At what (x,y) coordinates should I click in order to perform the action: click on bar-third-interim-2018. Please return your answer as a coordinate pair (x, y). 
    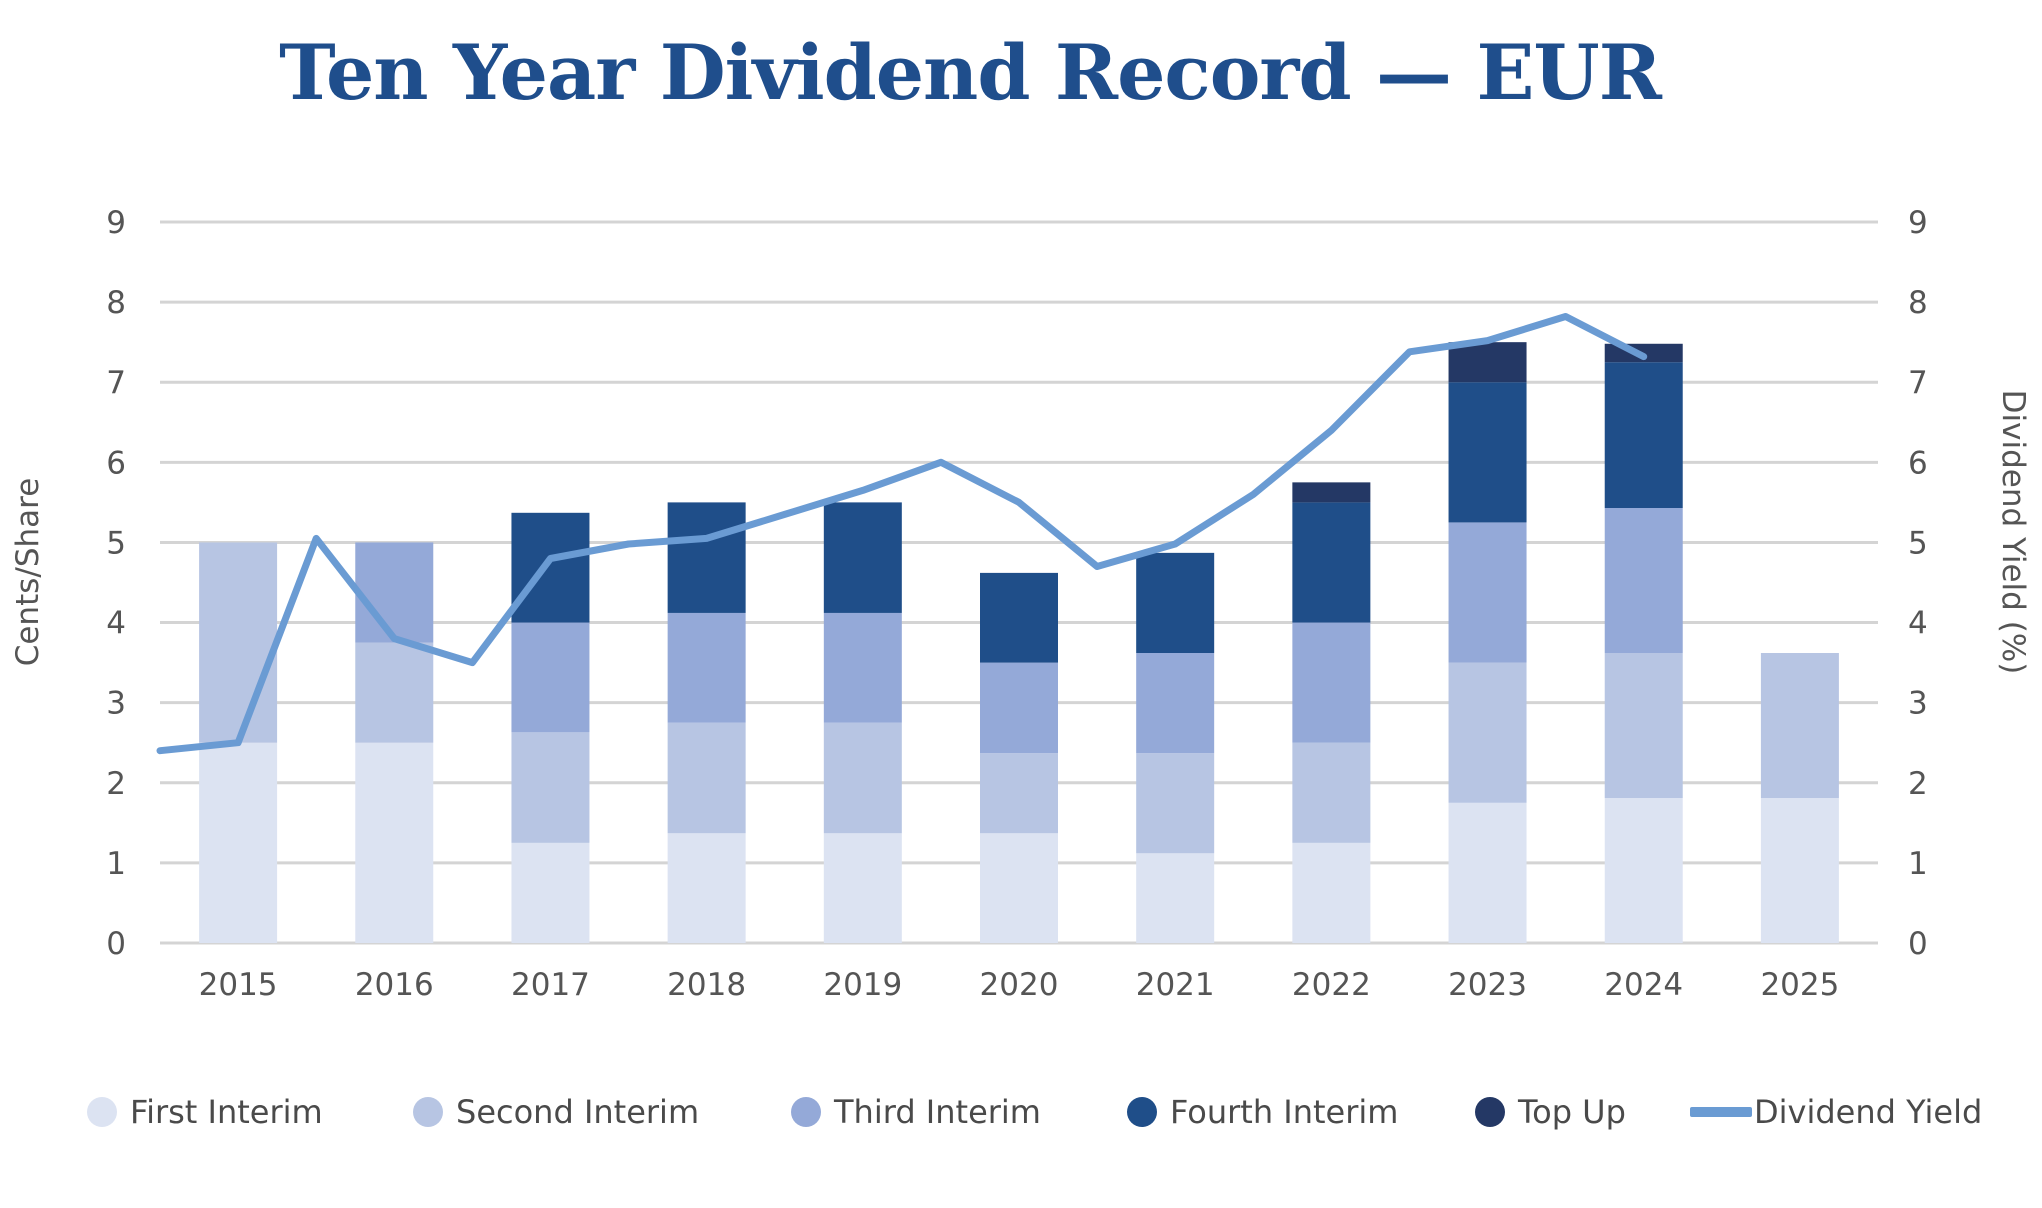
    Looking at the image, I should click on (706, 667).